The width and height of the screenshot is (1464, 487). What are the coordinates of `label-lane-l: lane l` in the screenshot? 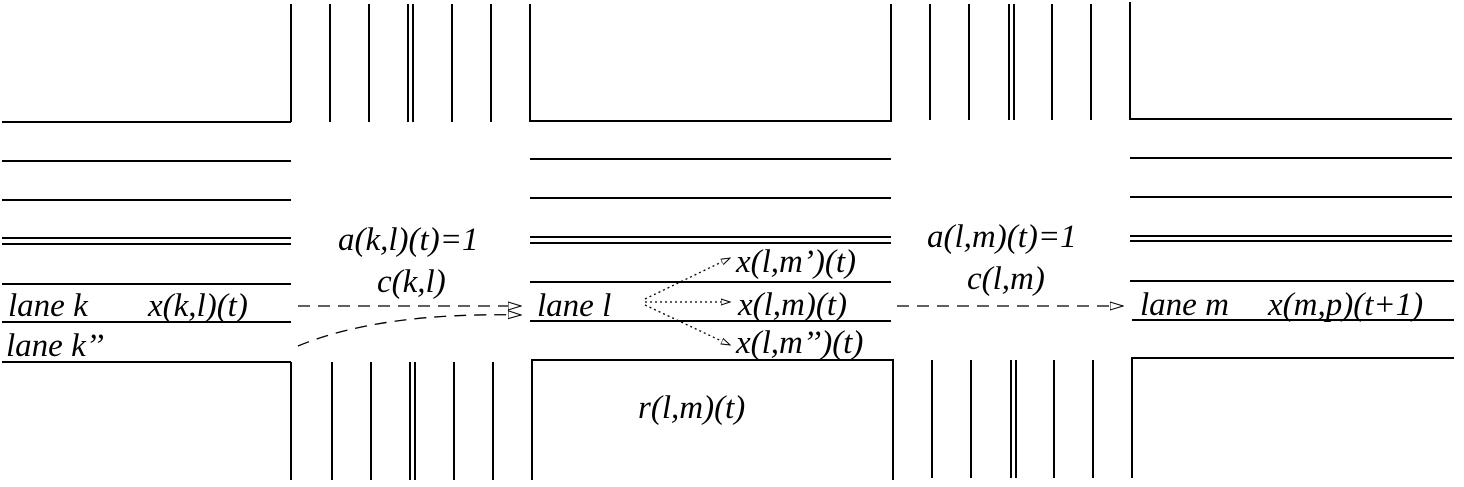 It's located at (574, 306).